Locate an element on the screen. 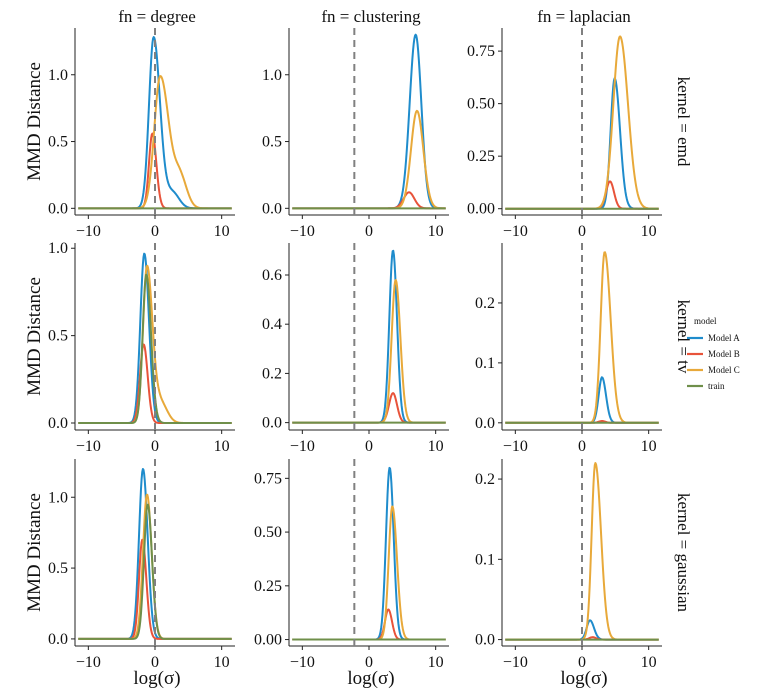  facet-row-label: kernel = emd is located at coordinates (683, 122).